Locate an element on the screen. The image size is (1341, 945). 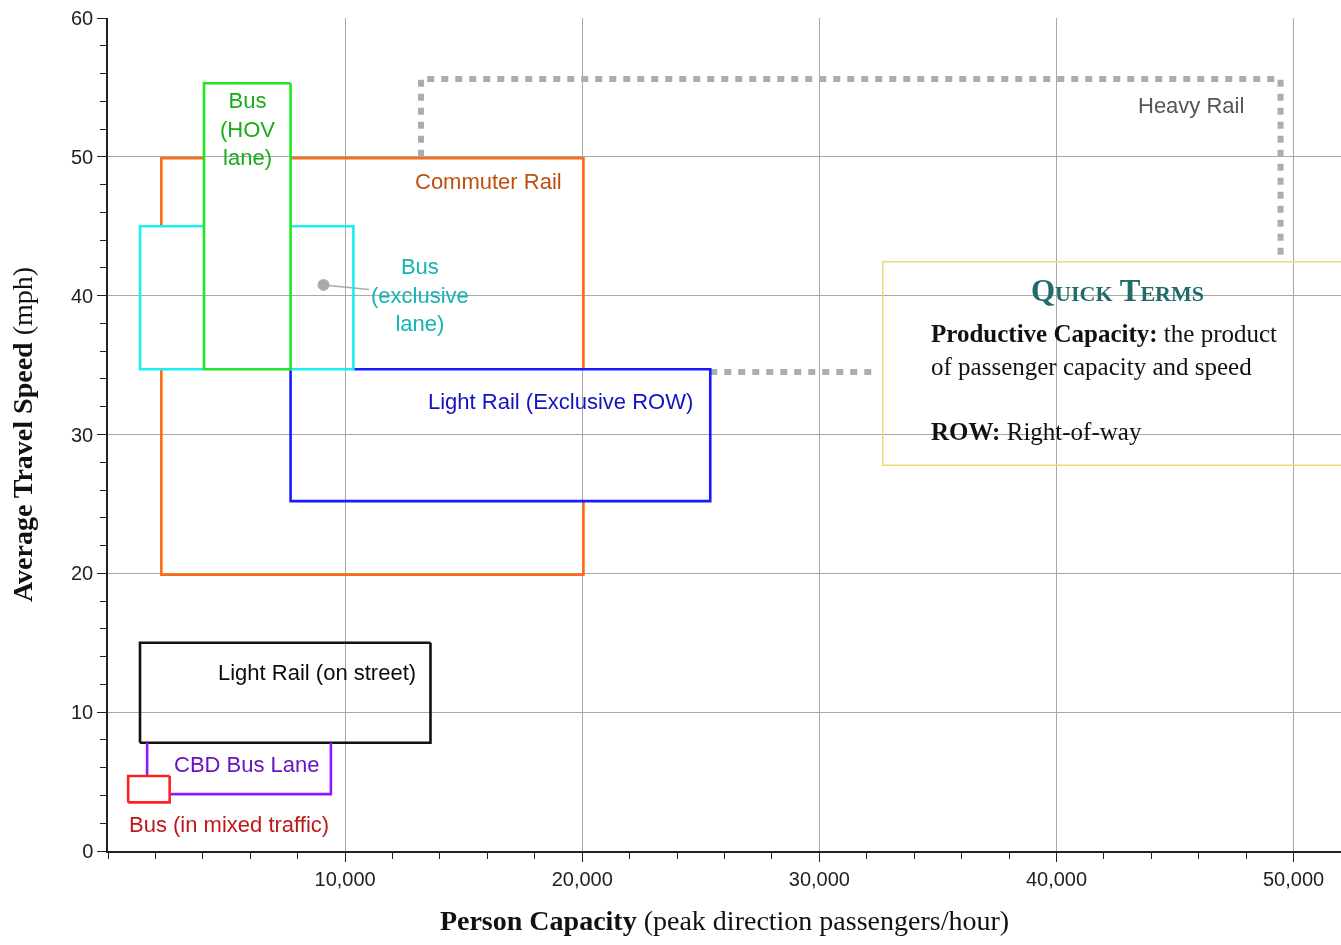
series-label: Commuter Rail is located at coordinates (488, 181).